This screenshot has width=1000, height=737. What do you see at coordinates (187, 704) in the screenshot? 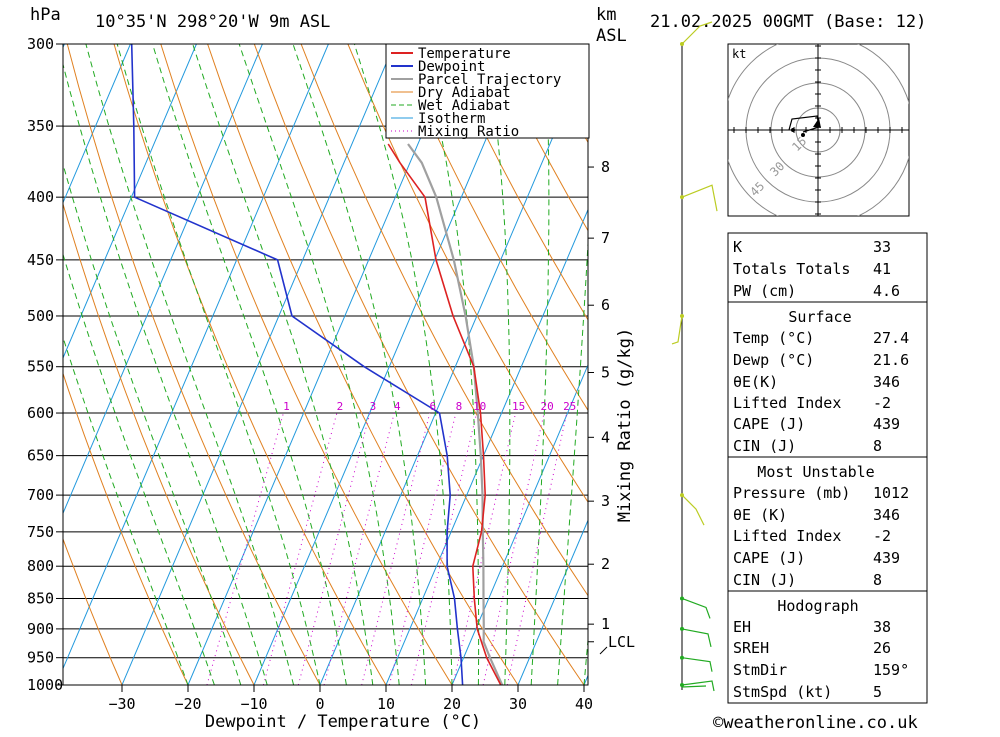
I see `temperature-tick-label: −20` at bounding box center [187, 704].